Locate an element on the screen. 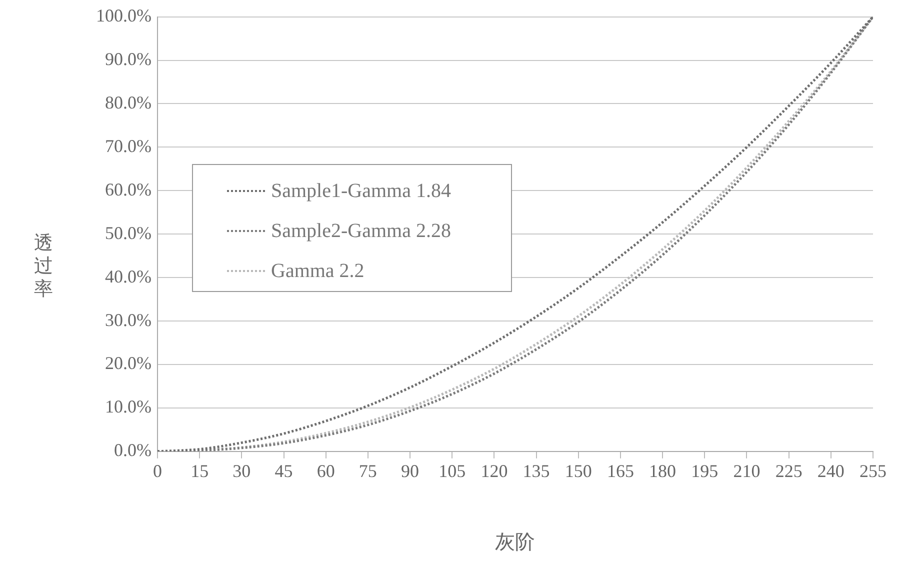 The height and width of the screenshot is (569, 903). y-tick-label: 80.0% is located at coordinates (128, 102).